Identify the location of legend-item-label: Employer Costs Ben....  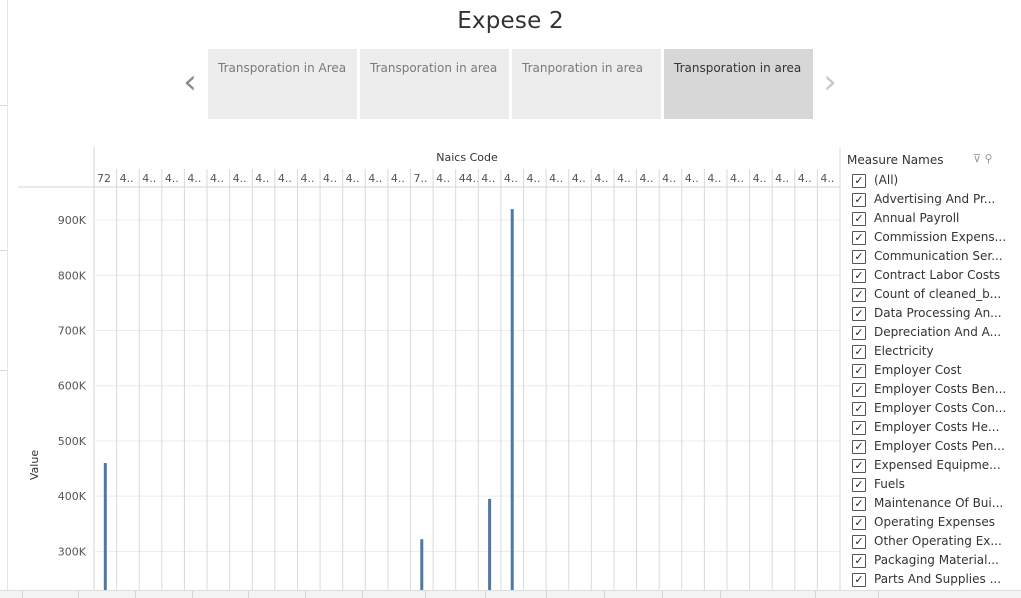
(940, 389).